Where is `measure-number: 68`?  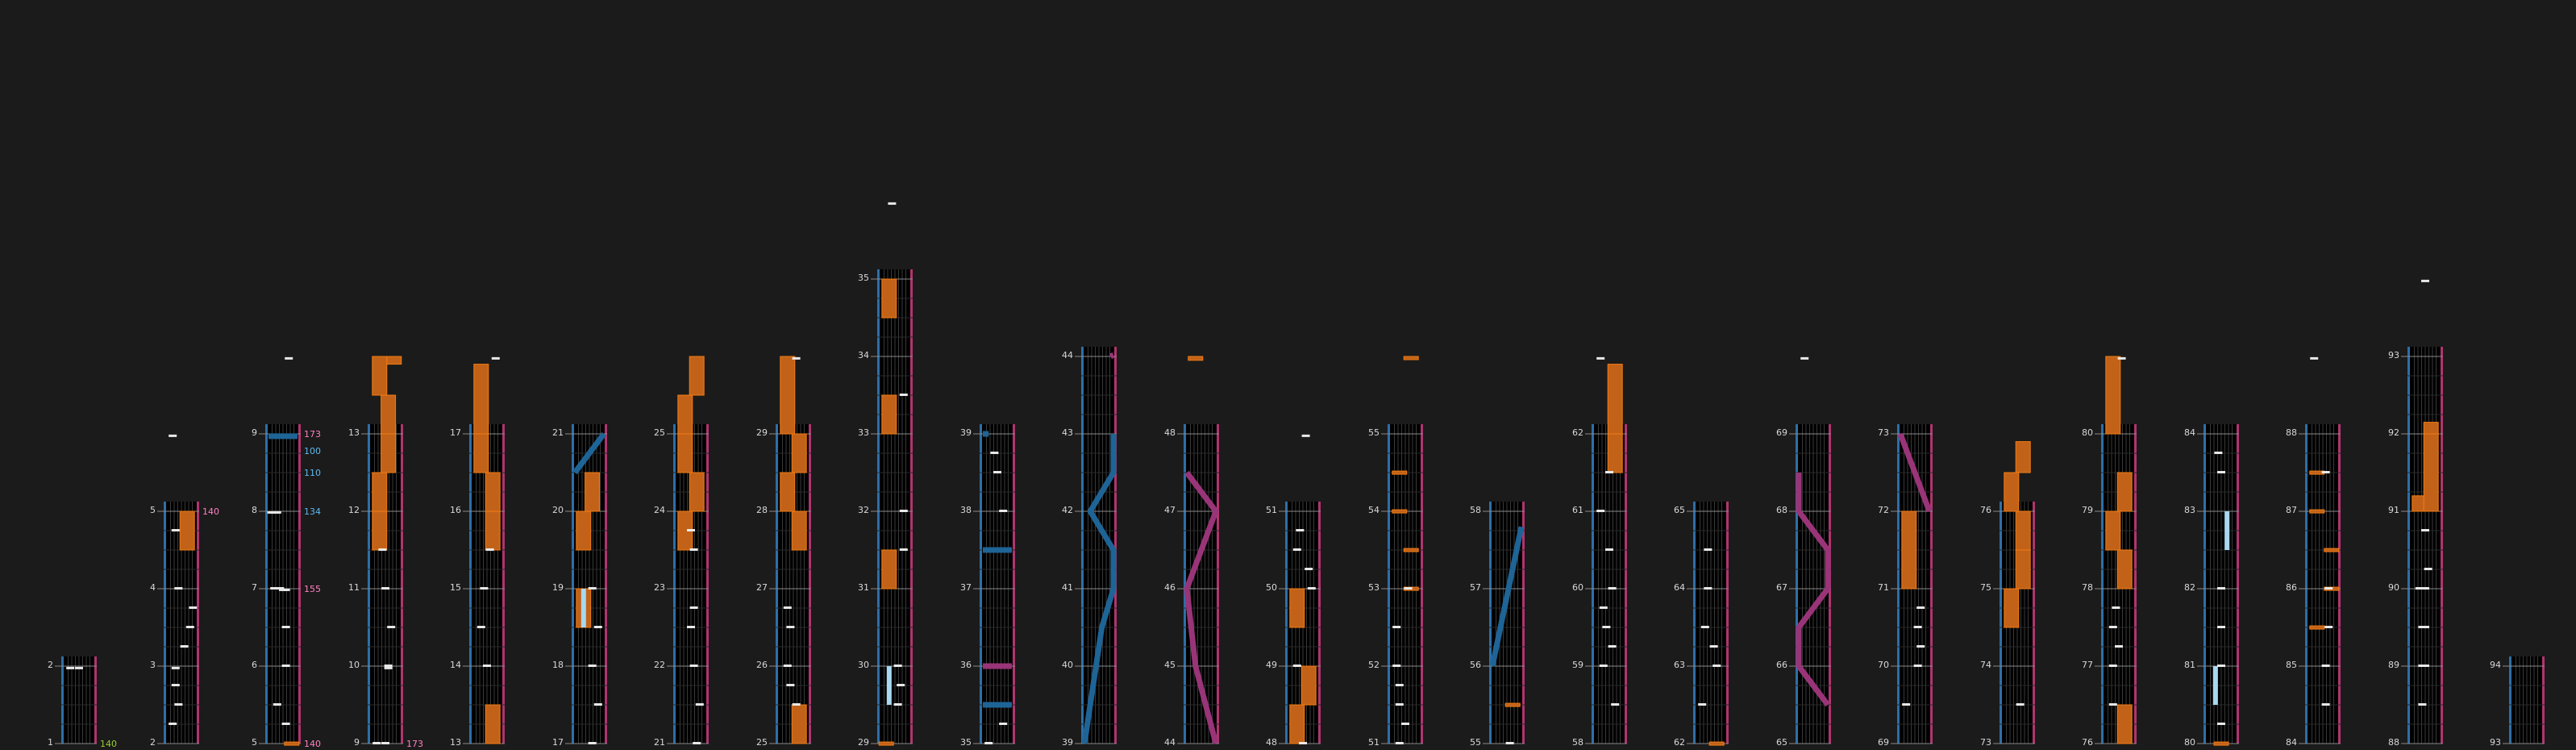 measure-number: 68 is located at coordinates (1781, 510).